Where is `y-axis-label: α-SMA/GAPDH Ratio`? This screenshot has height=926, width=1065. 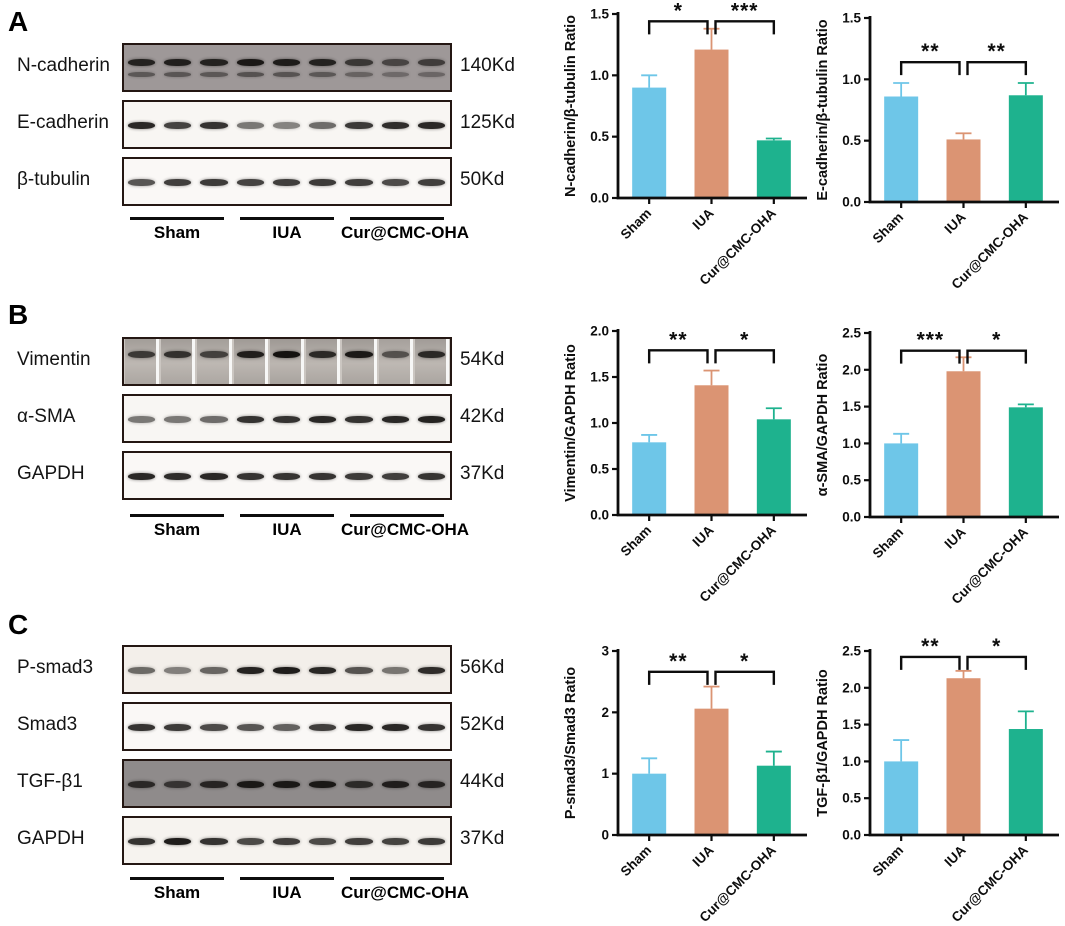 y-axis-label: α-SMA/GAPDH Ratio is located at coordinates (823, 425).